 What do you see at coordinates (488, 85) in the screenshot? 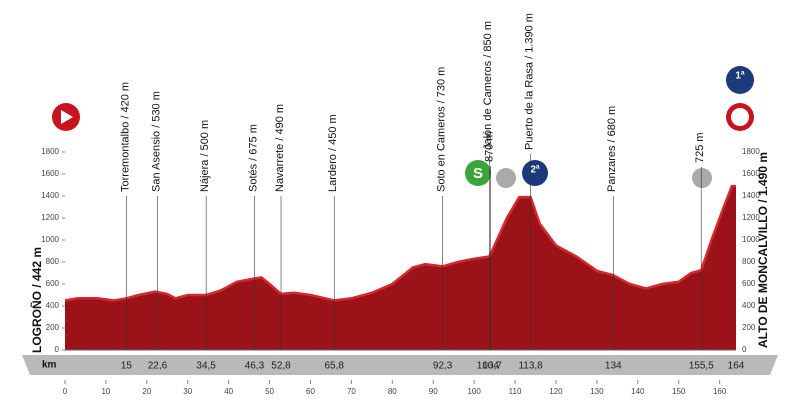
I see `waypoint-label: Jalón de Cameros / 850 m` at bounding box center [488, 85].